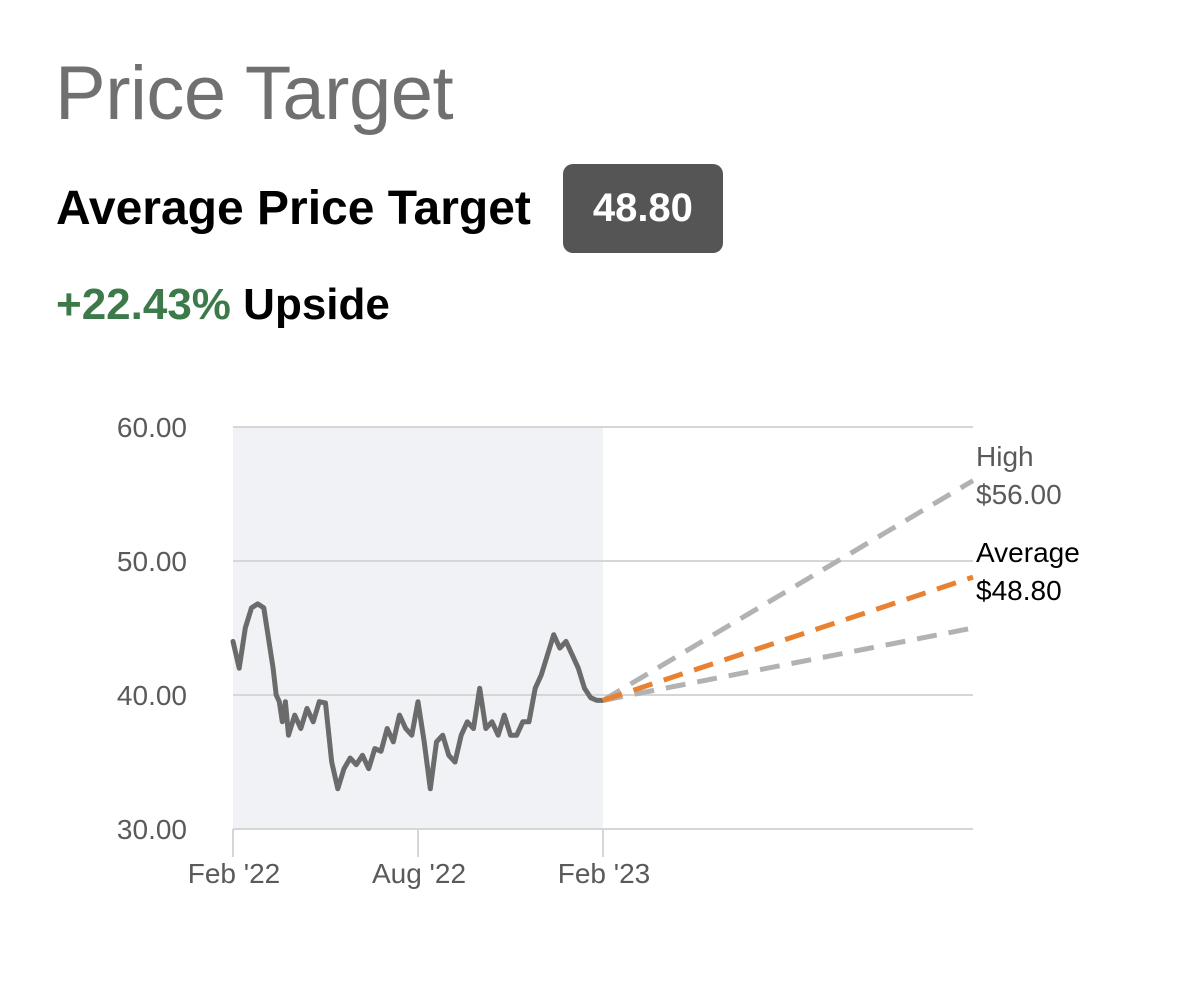 The image size is (1179, 982). Describe the element at coordinates (316, 304) in the screenshot. I see `upside-label: Upside` at that location.